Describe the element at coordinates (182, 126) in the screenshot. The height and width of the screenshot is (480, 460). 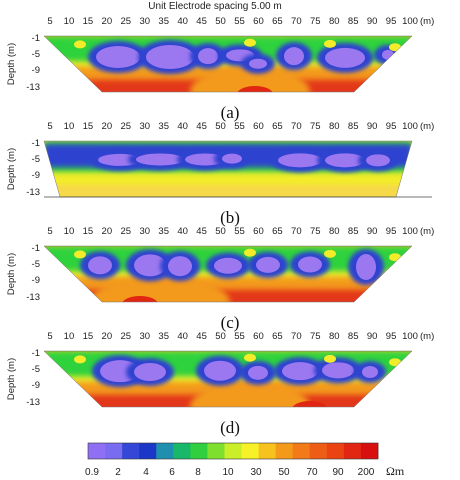
I see `x-tick-label: 40` at that location.